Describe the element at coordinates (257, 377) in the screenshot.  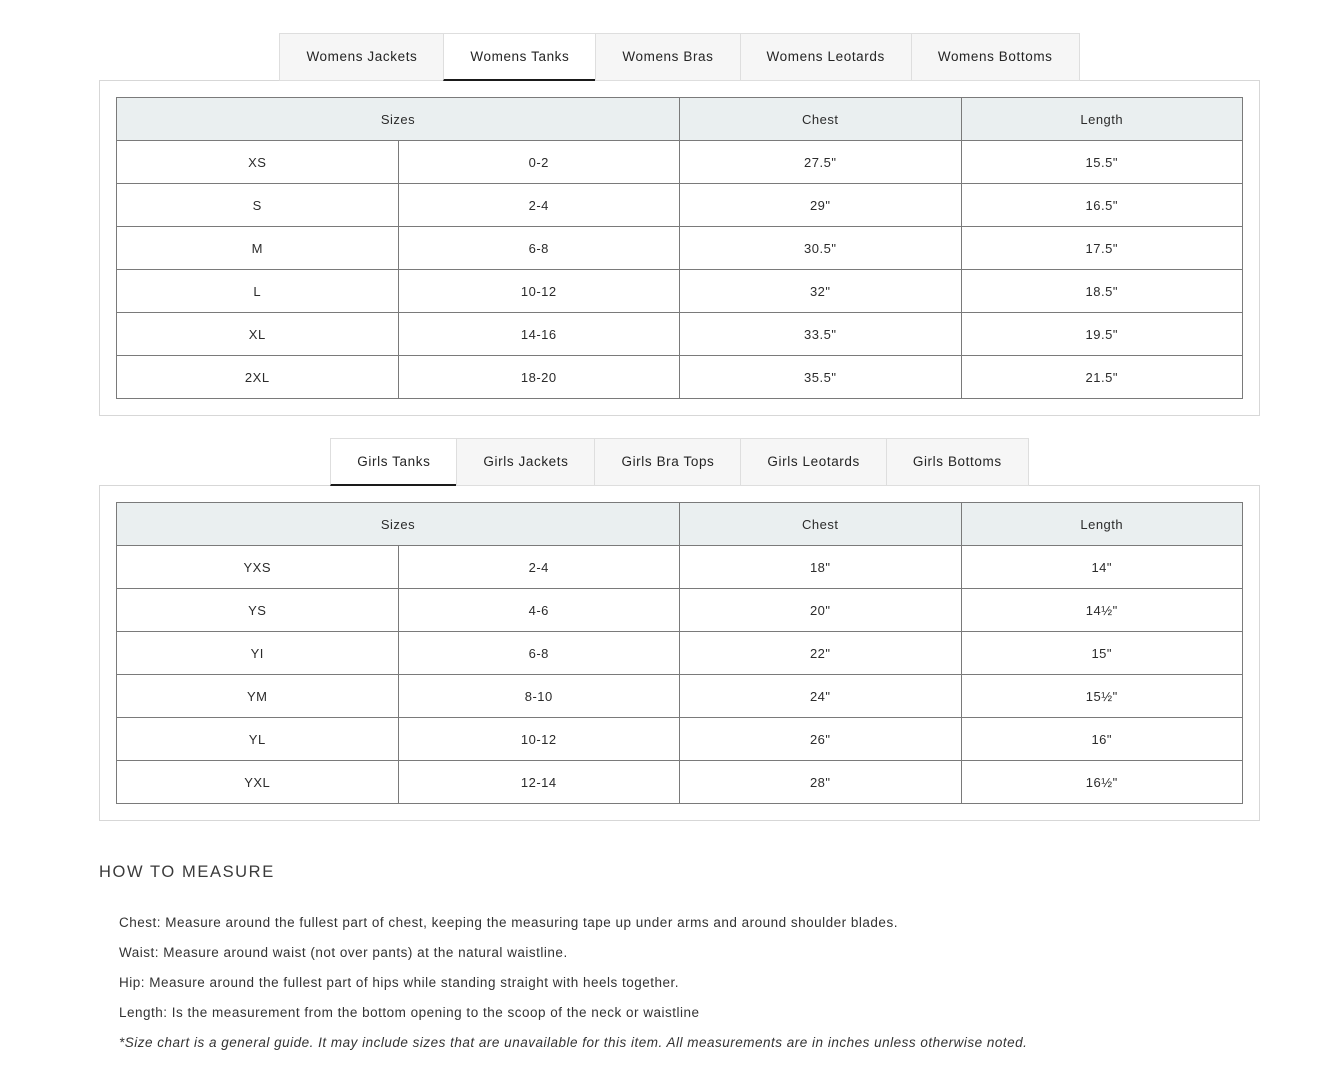
I see `size-label-cell: 2XL` at that location.